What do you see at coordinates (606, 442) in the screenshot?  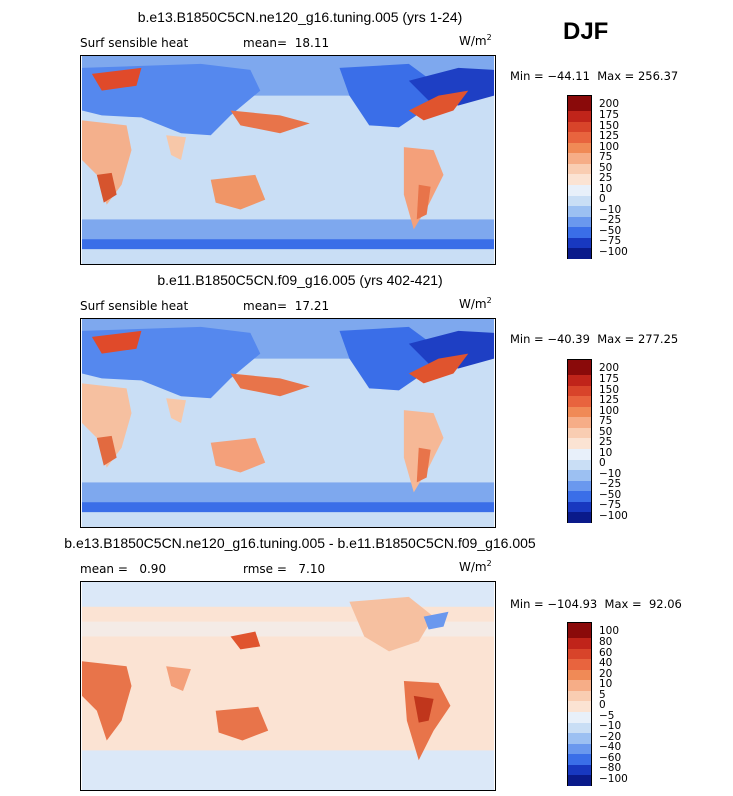 I see `panel-2-colorbar-label: 25` at bounding box center [606, 442].